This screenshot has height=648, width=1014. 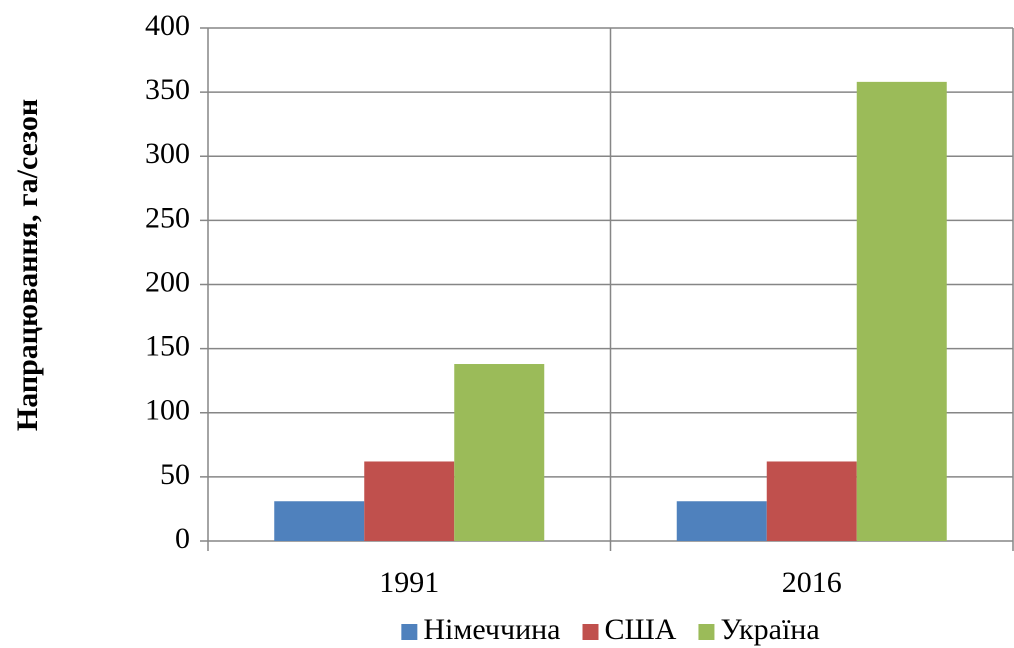 What do you see at coordinates (491, 629) in the screenshot?
I see `legend-label: Німеччина` at bounding box center [491, 629].